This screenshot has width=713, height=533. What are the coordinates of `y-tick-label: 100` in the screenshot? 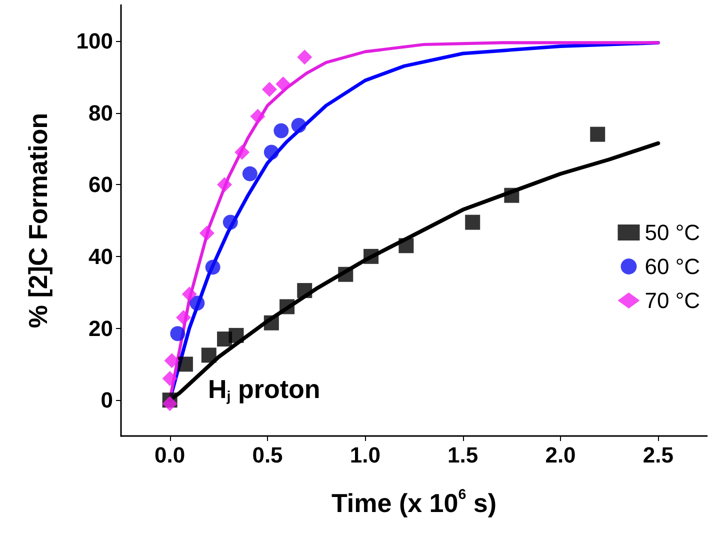 It's located at (94, 41).